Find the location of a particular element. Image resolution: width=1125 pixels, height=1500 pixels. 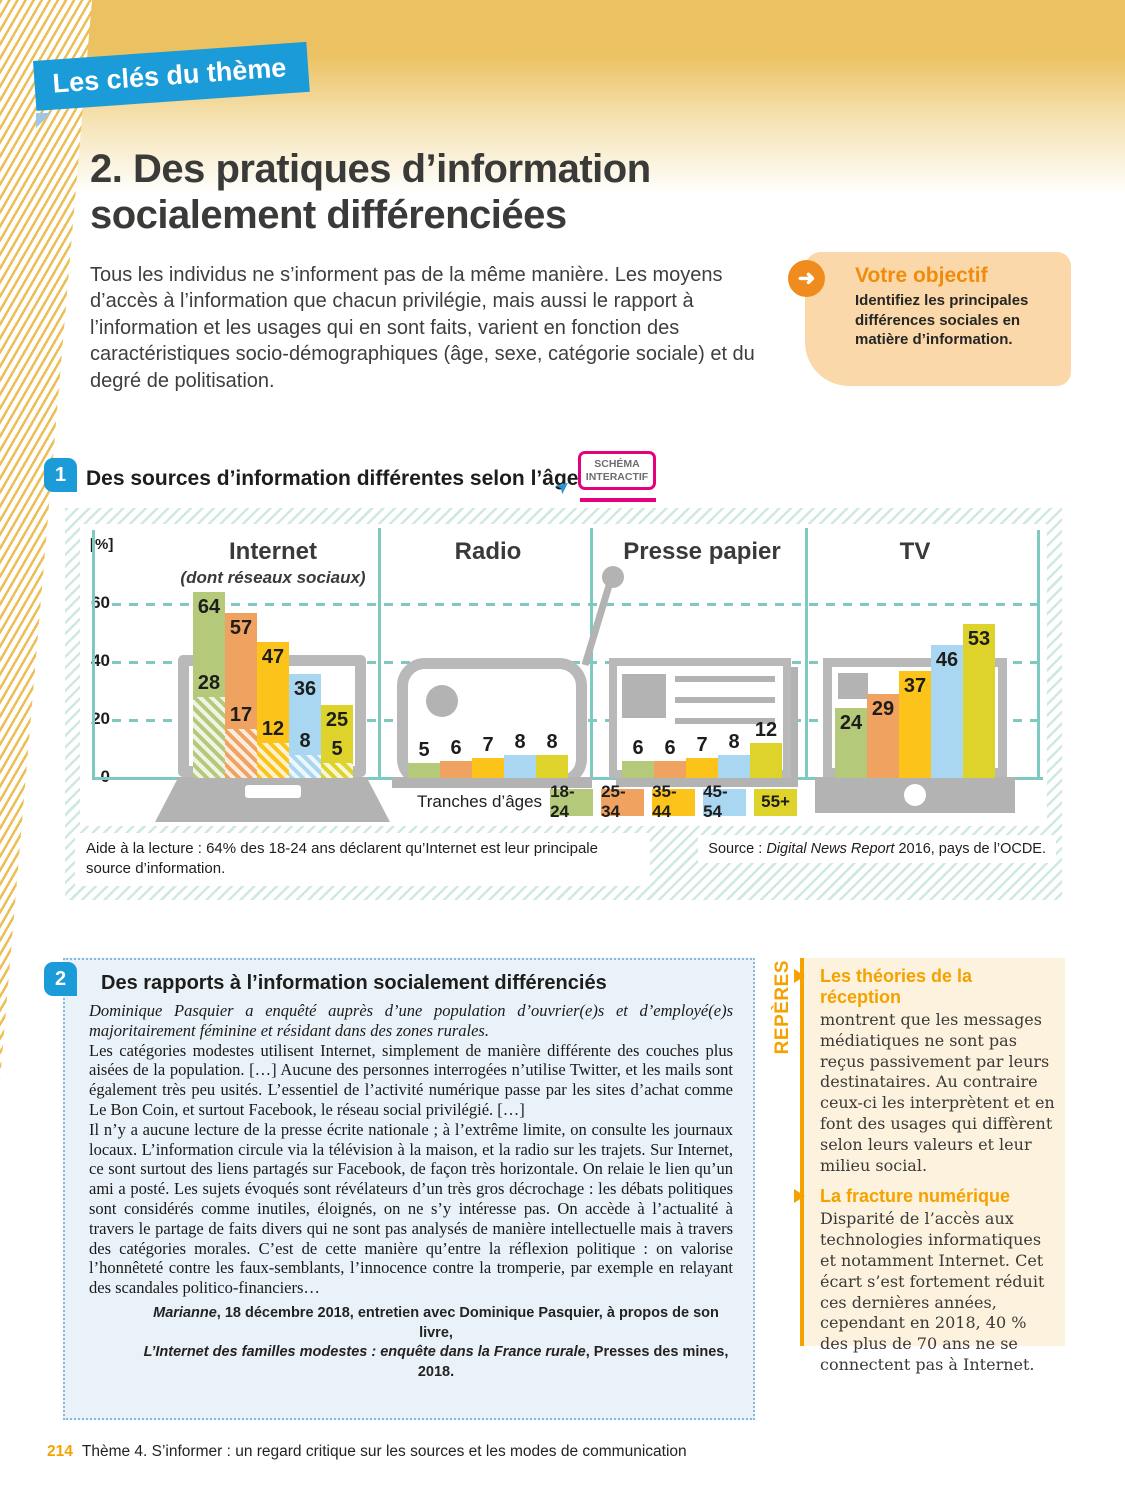

newspaper-text-line is located at coordinates (725, 700).